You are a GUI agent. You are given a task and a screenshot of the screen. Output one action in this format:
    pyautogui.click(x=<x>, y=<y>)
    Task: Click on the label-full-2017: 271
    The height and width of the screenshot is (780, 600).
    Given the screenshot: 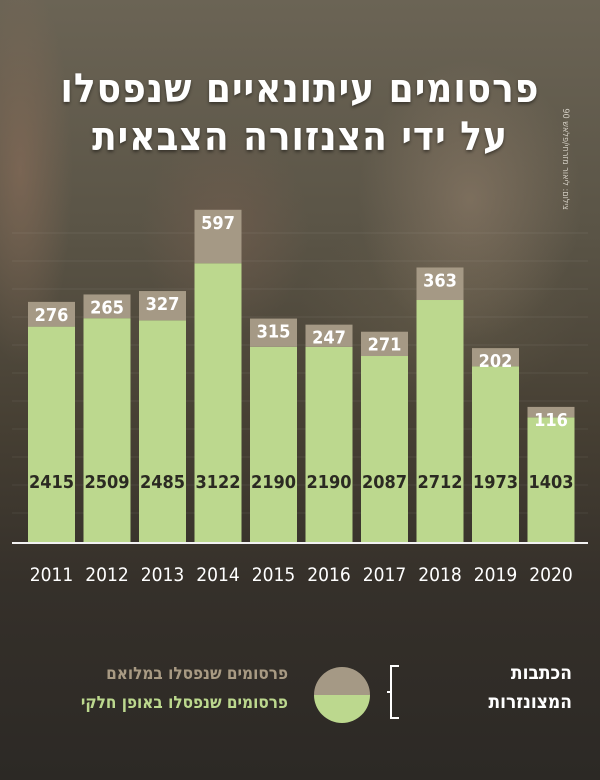 What is the action you would take?
    pyautogui.click(x=385, y=345)
    